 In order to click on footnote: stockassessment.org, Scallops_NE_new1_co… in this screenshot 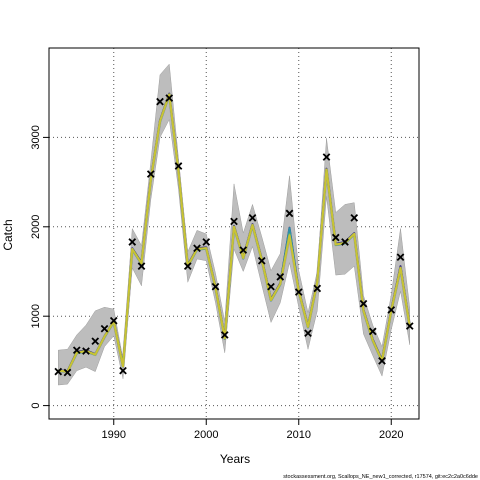, I will do `click(380, 477)`.